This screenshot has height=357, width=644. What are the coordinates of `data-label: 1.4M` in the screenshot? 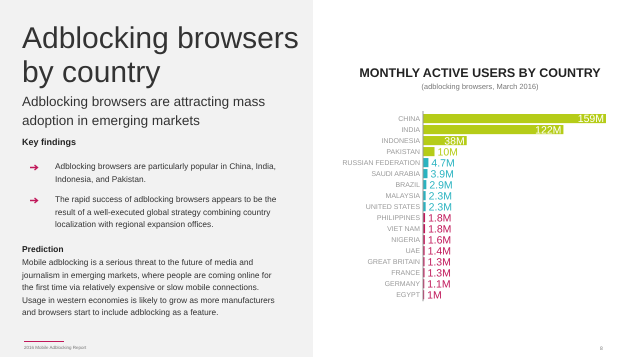 It's located at (439, 251).